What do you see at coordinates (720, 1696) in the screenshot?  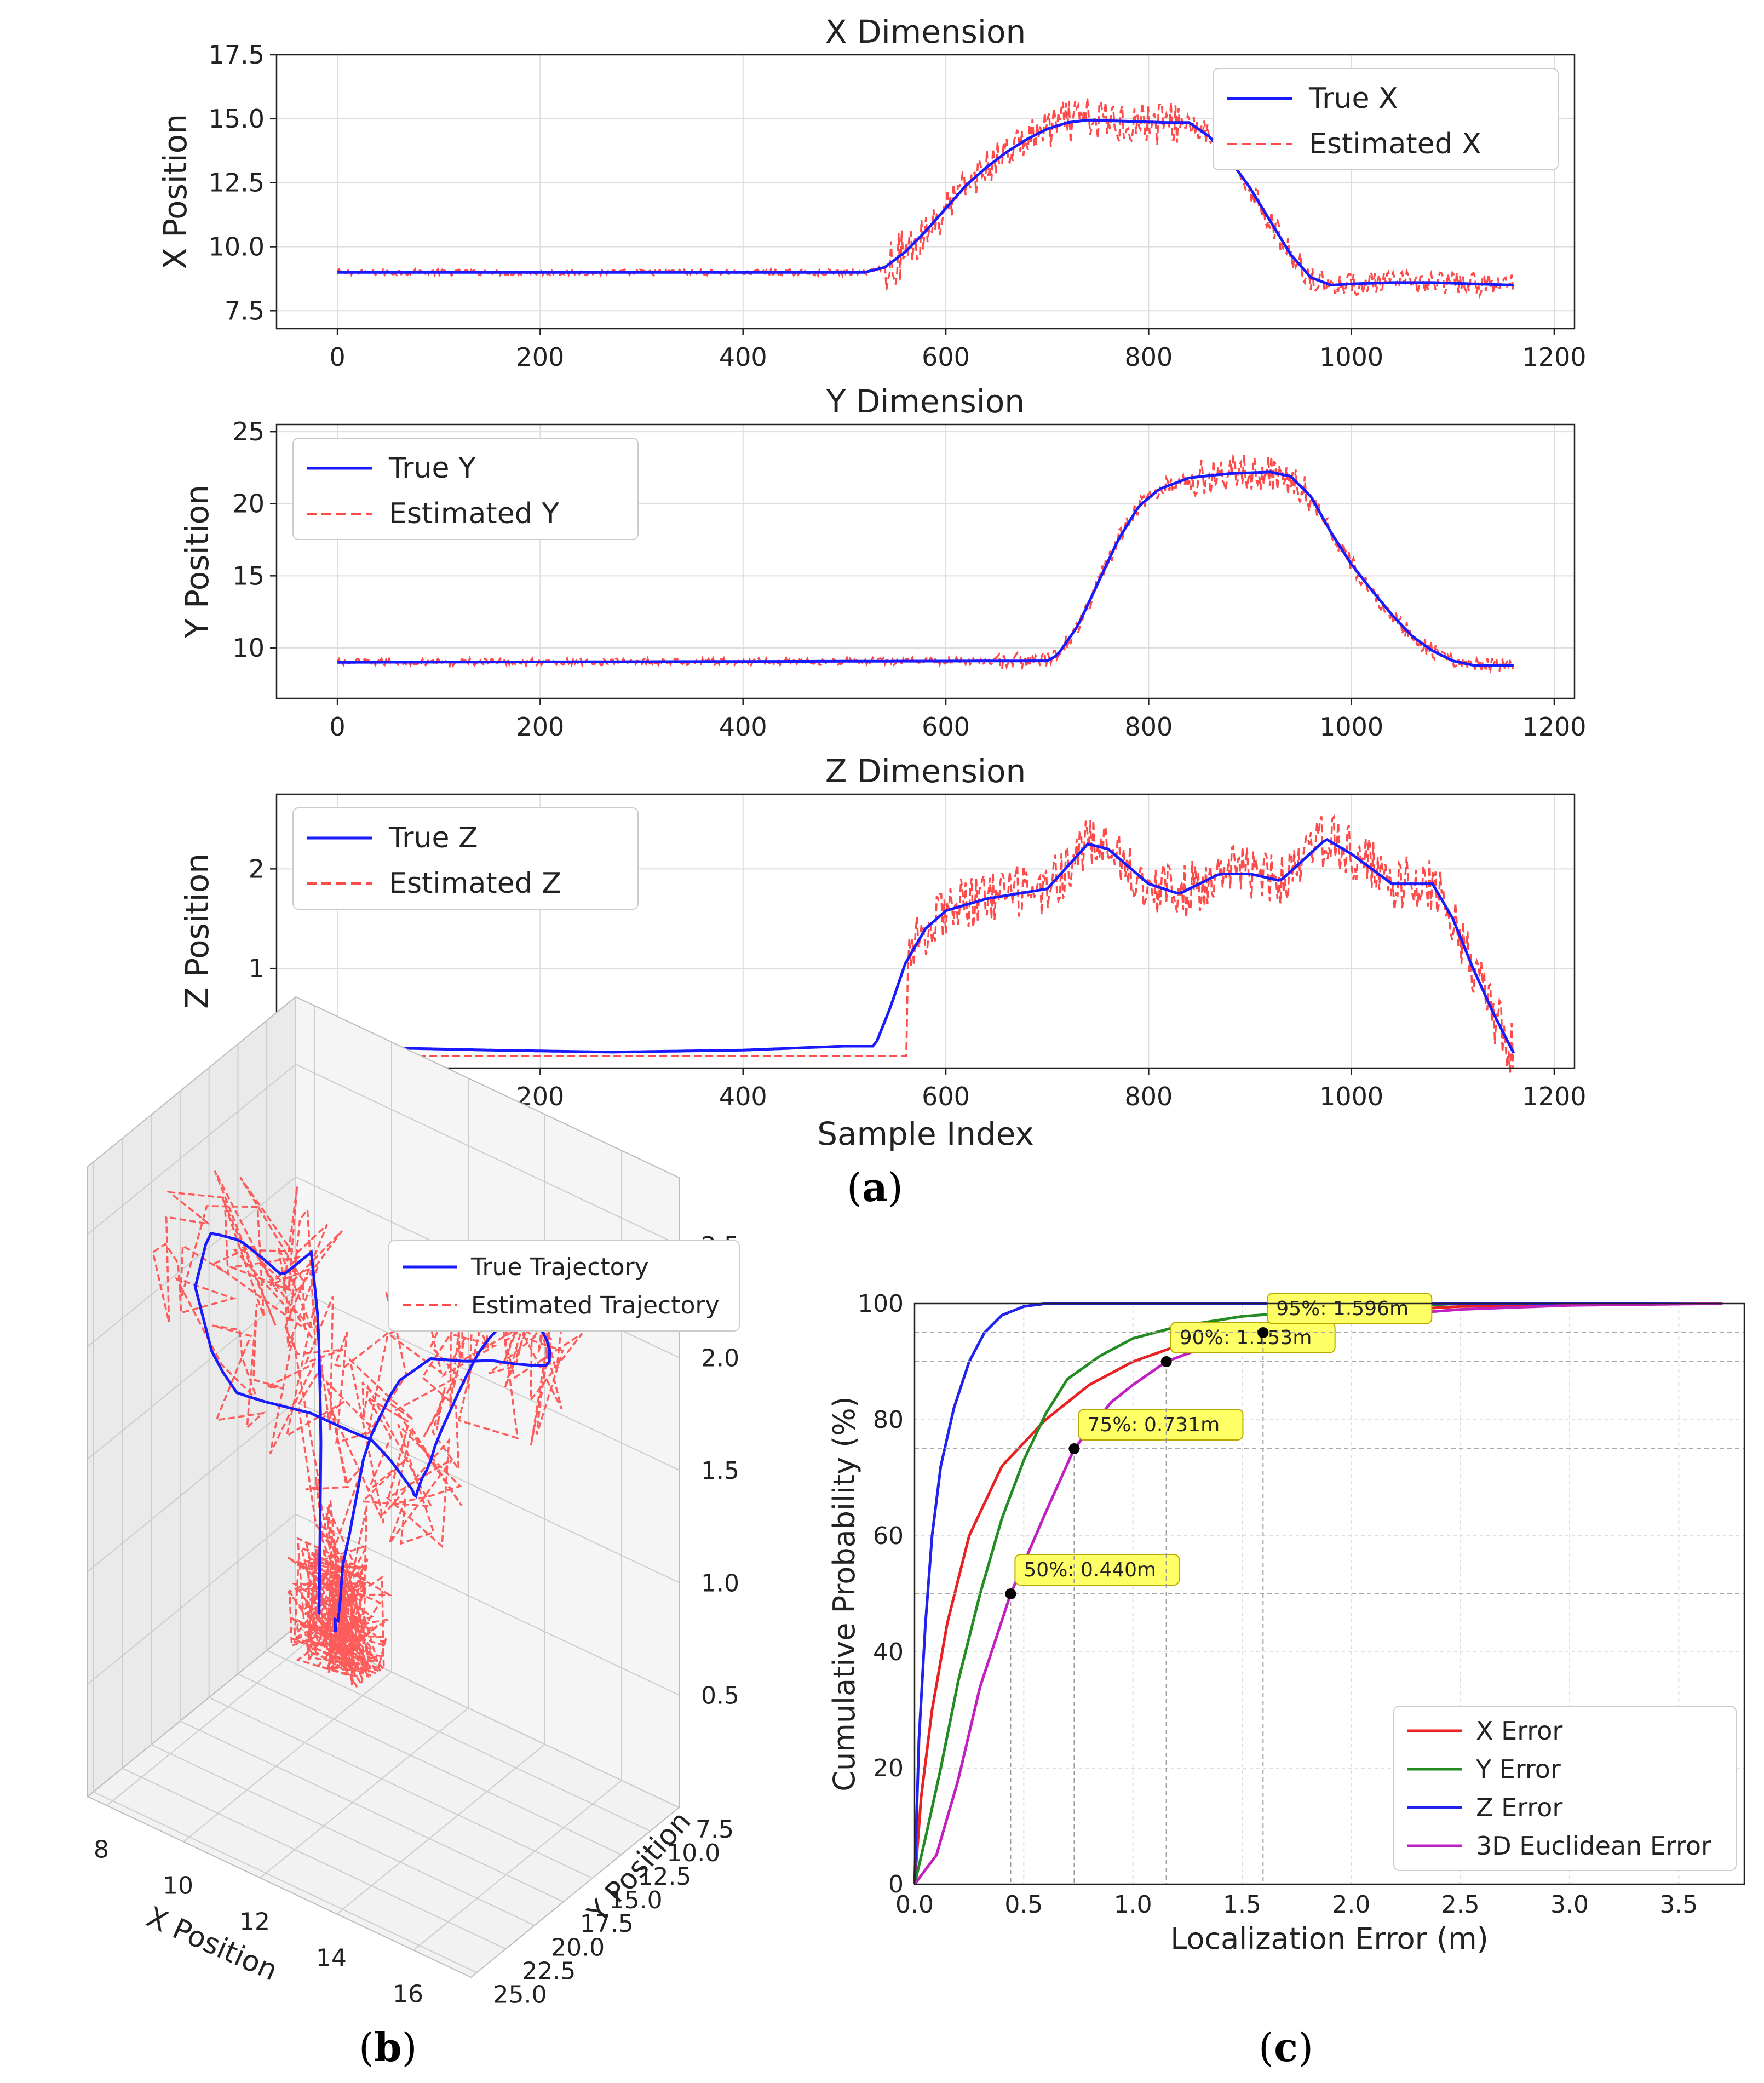 I see `z-tick-label: 0.5` at bounding box center [720, 1696].